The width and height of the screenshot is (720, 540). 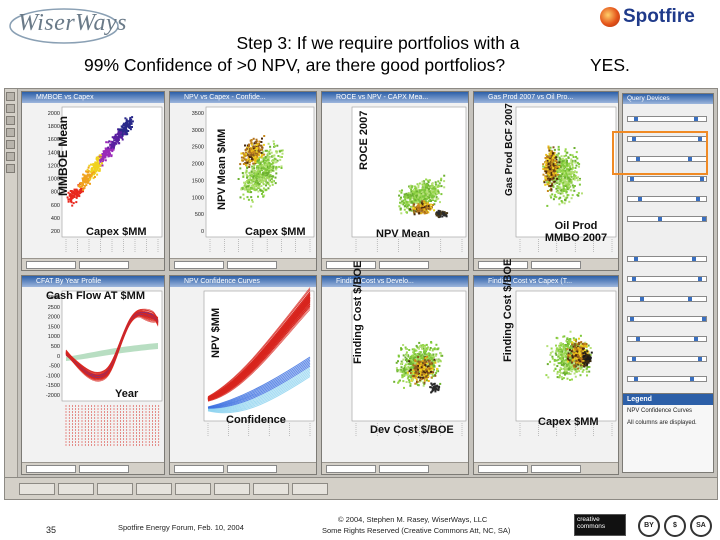 I want to click on line-plot, so click(x=243, y=375).